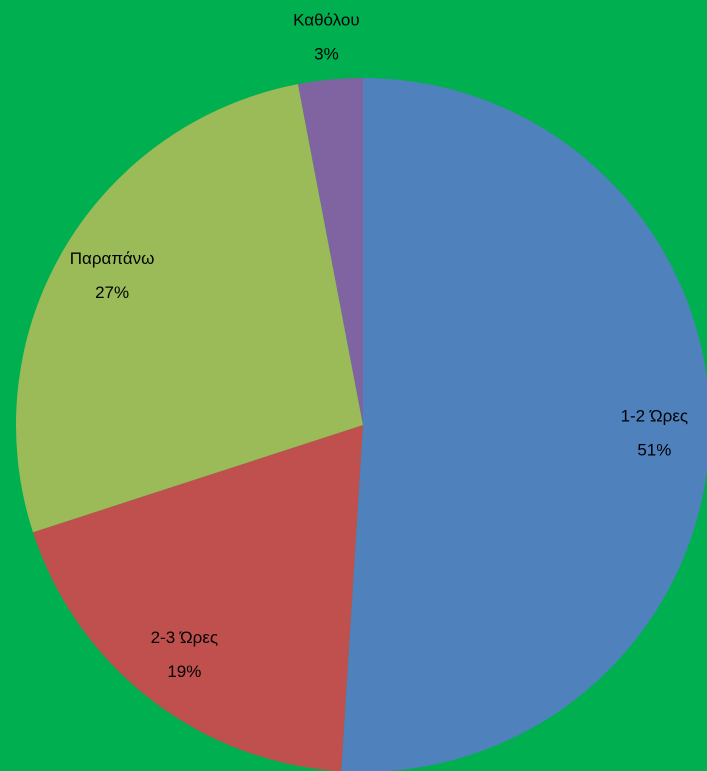  I want to click on pie-slice, so click(330, 251).